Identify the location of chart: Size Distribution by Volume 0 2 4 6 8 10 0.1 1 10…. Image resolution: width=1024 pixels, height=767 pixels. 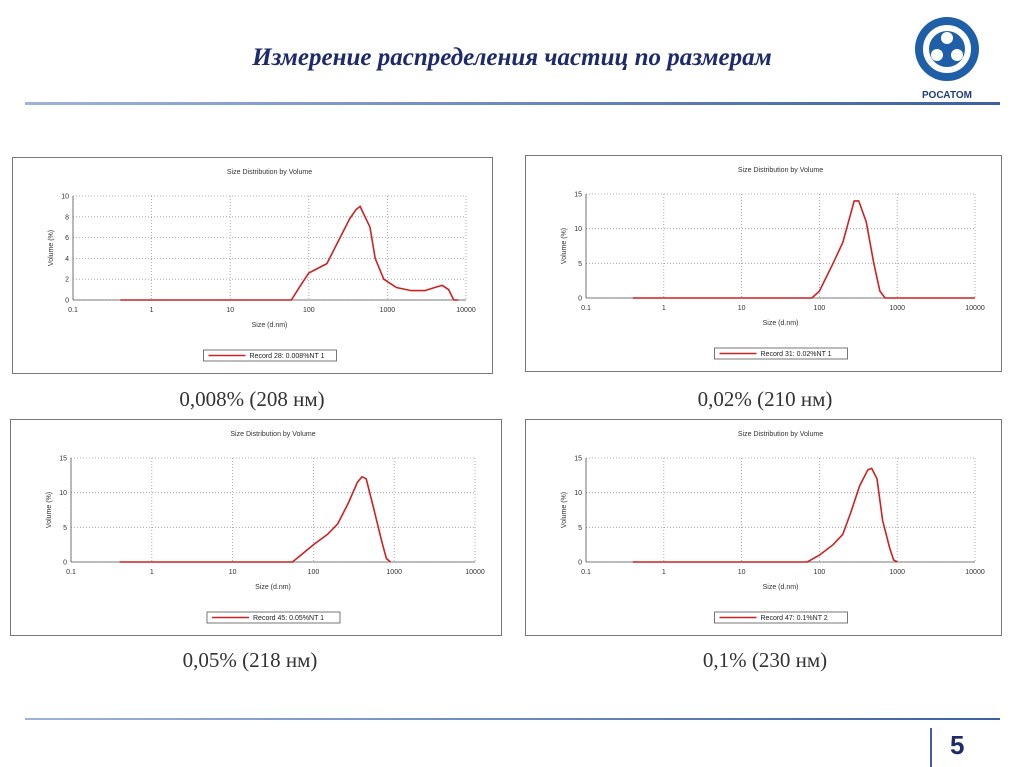
(262, 265).